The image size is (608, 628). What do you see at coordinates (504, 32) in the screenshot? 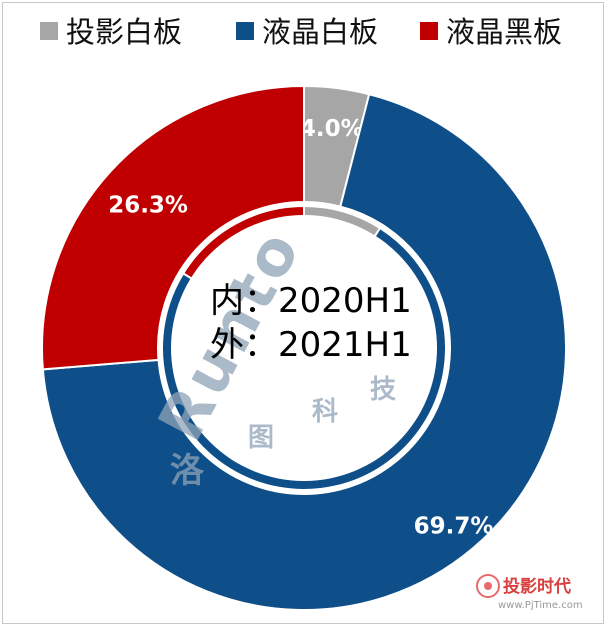
I see `legend-label-2: 液晶黑板` at bounding box center [504, 32].